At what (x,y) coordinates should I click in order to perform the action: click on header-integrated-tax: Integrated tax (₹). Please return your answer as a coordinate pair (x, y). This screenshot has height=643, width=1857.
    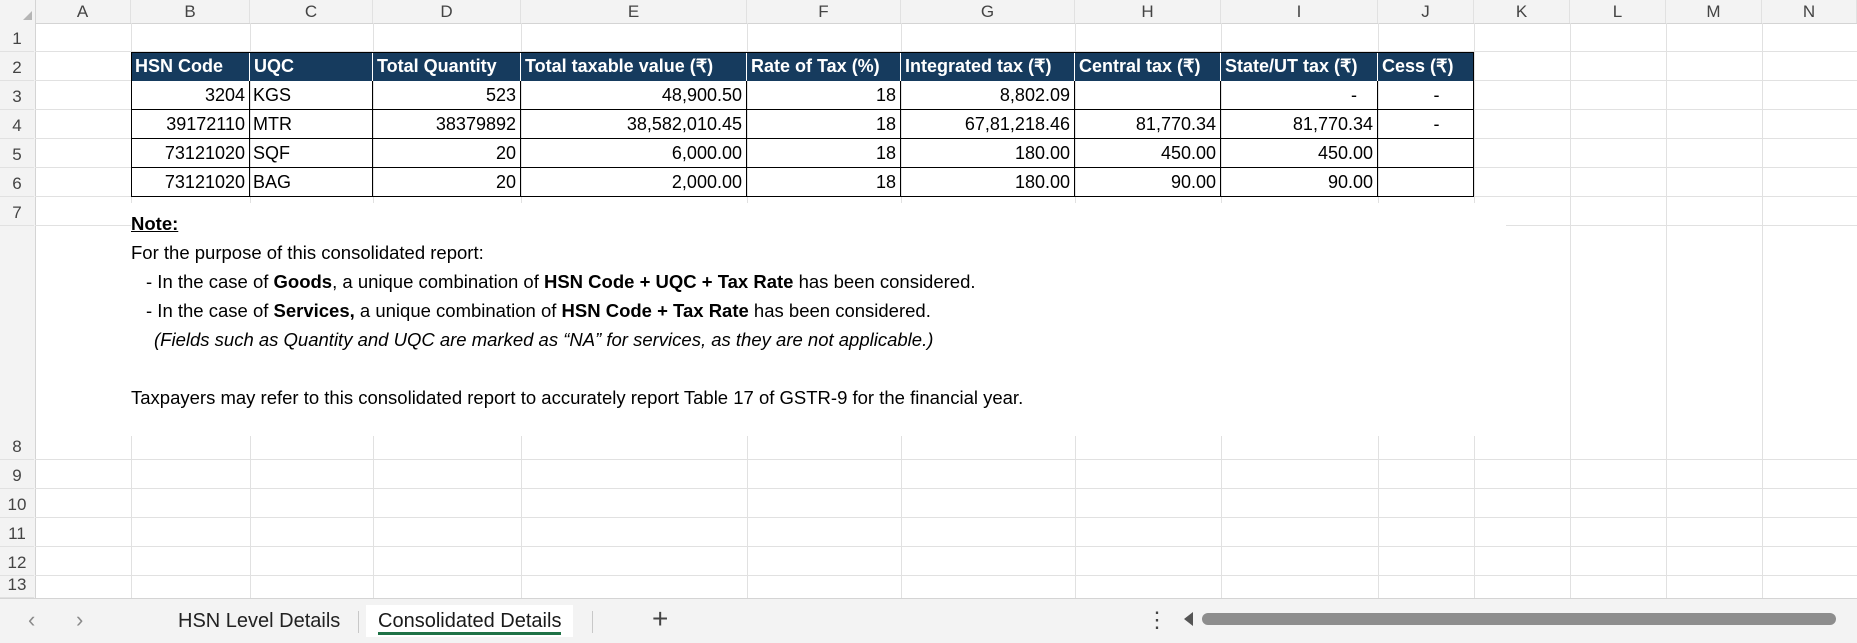
    Looking at the image, I should click on (988, 66).